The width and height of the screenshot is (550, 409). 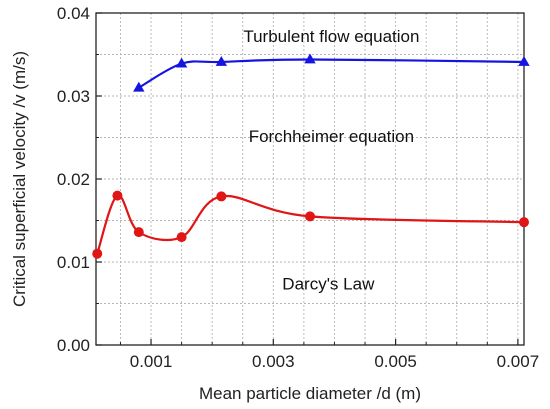 I want to click on y-tick-label: 0.00, so click(x=73, y=345).